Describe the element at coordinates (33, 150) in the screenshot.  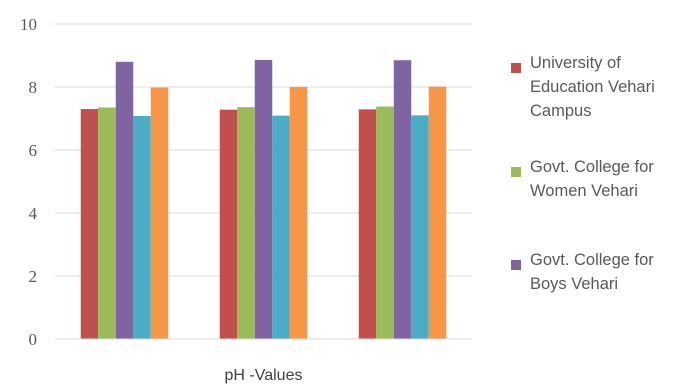
I see `y-tick-label: 6` at that location.